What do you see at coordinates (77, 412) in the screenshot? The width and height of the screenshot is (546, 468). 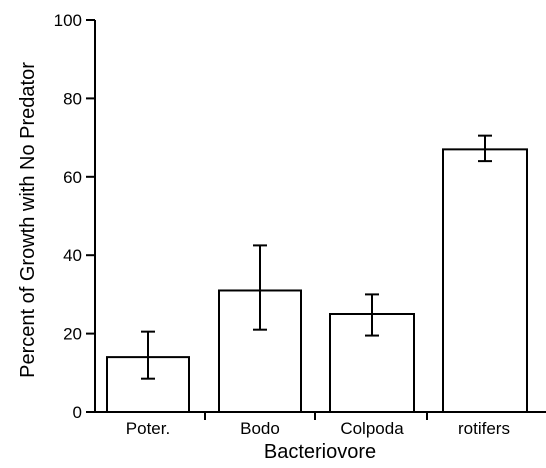 I see `y-tick-label: 0` at bounding box center [77, 412].